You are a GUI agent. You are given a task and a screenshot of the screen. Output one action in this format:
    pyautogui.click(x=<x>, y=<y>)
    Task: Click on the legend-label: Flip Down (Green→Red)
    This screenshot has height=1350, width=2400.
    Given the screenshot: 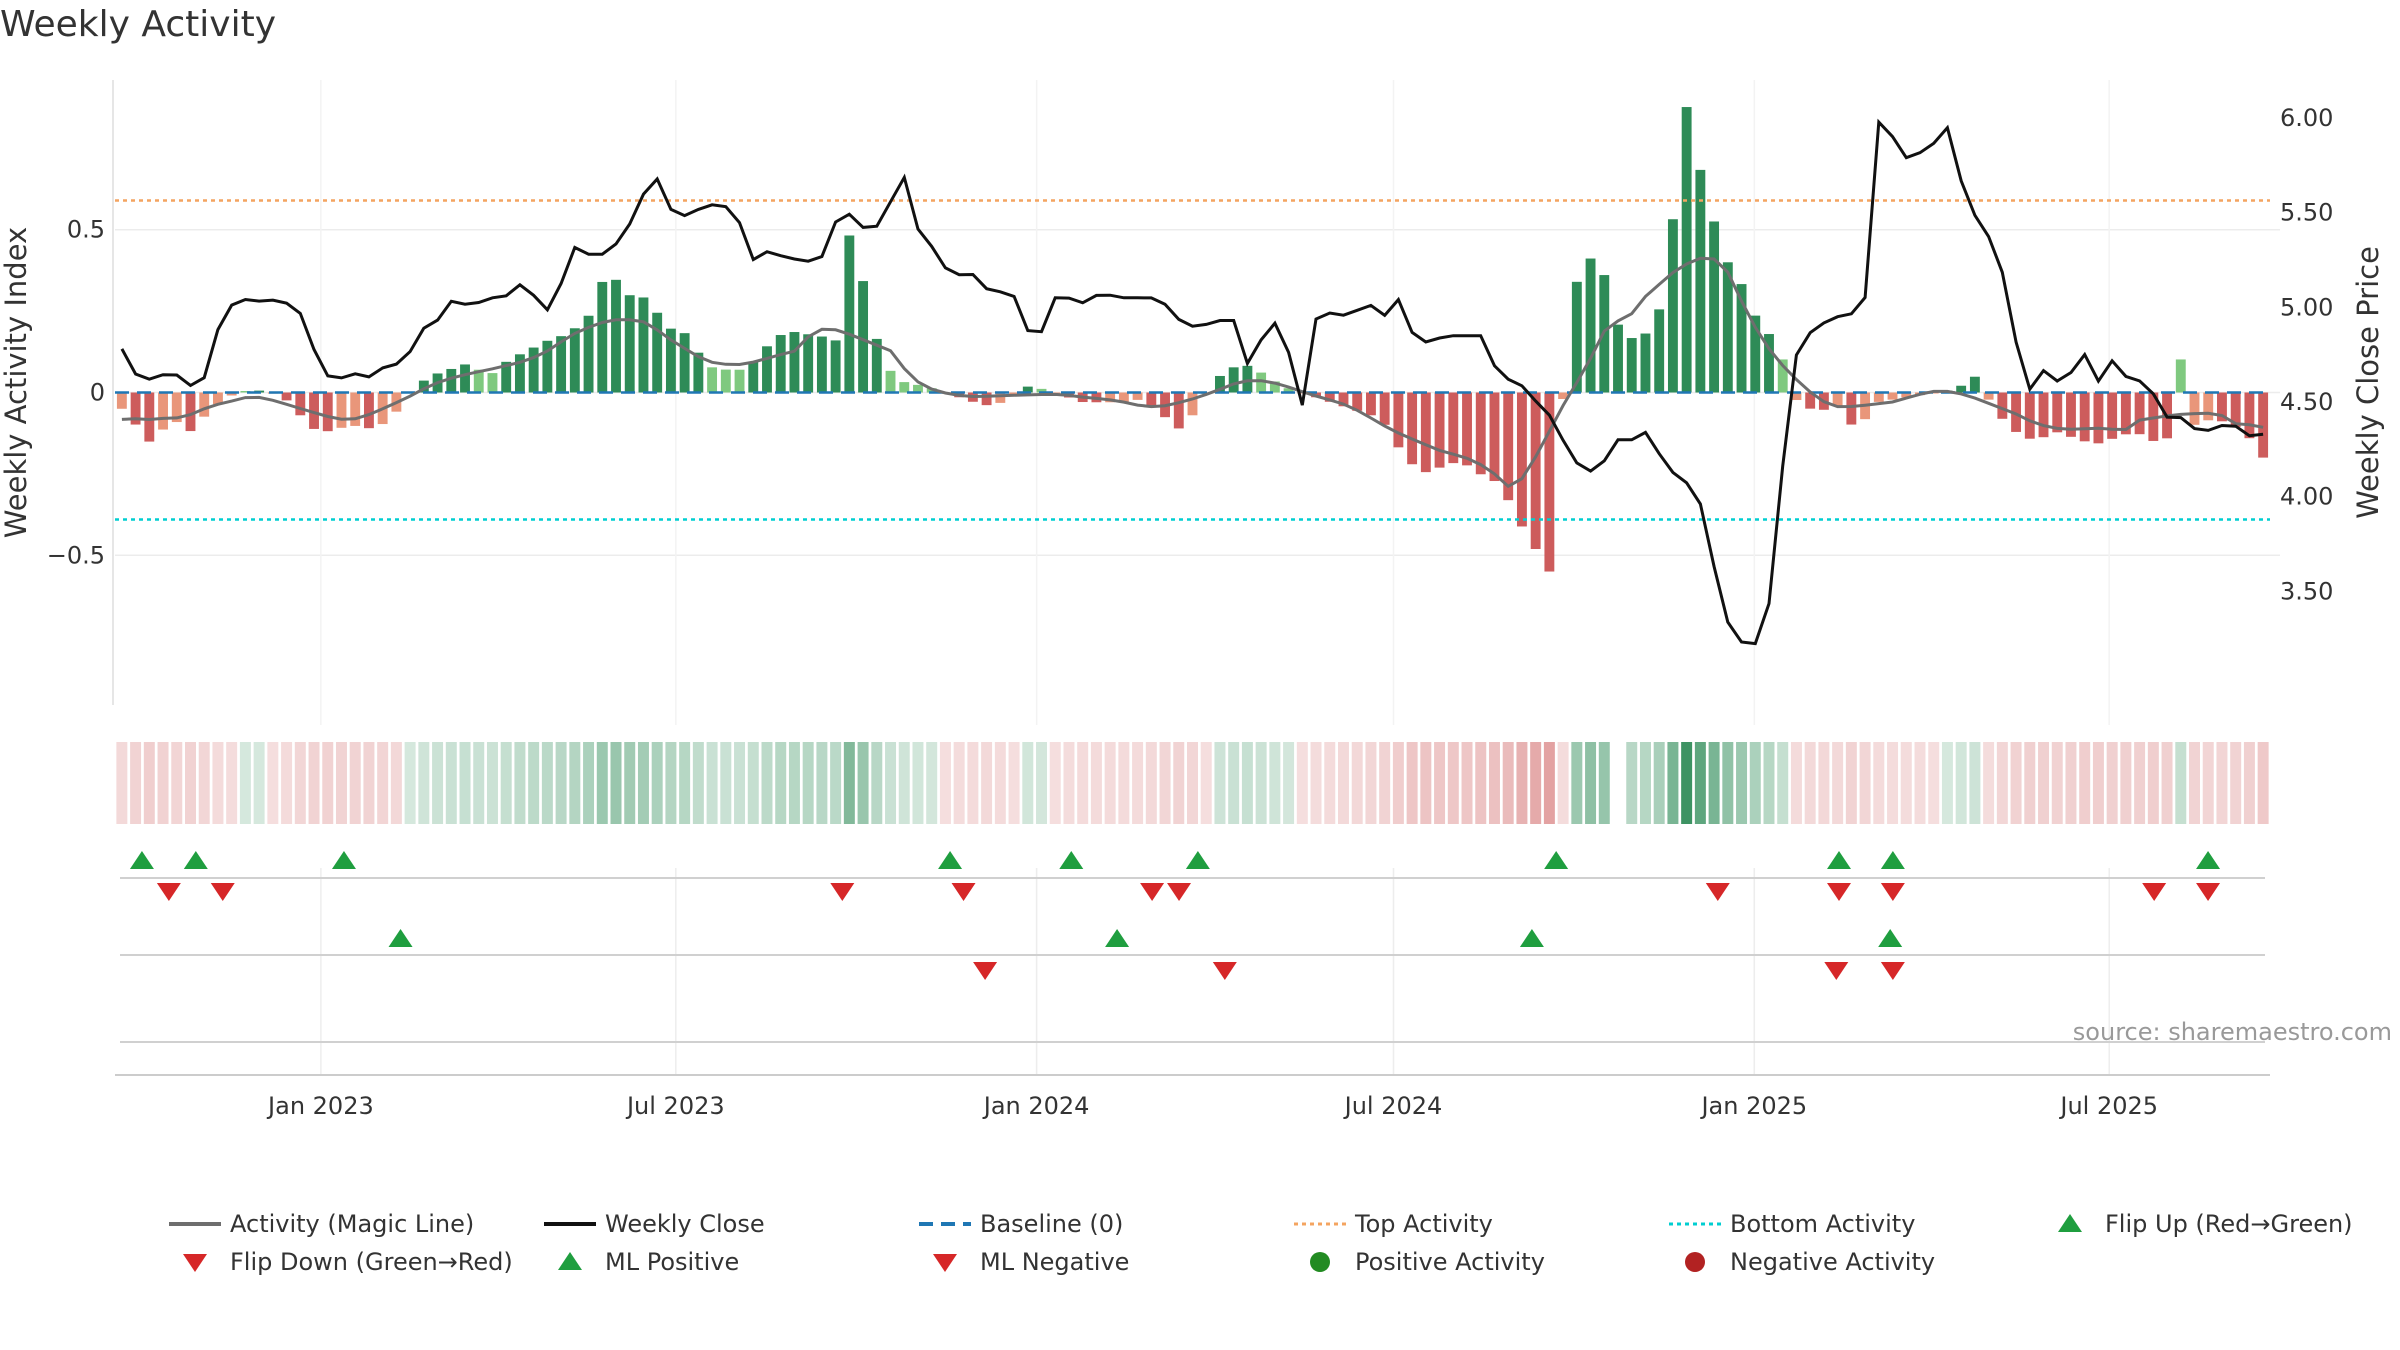 What is the action you would take?
    pyautogui.click(x=371, y=1262)
    